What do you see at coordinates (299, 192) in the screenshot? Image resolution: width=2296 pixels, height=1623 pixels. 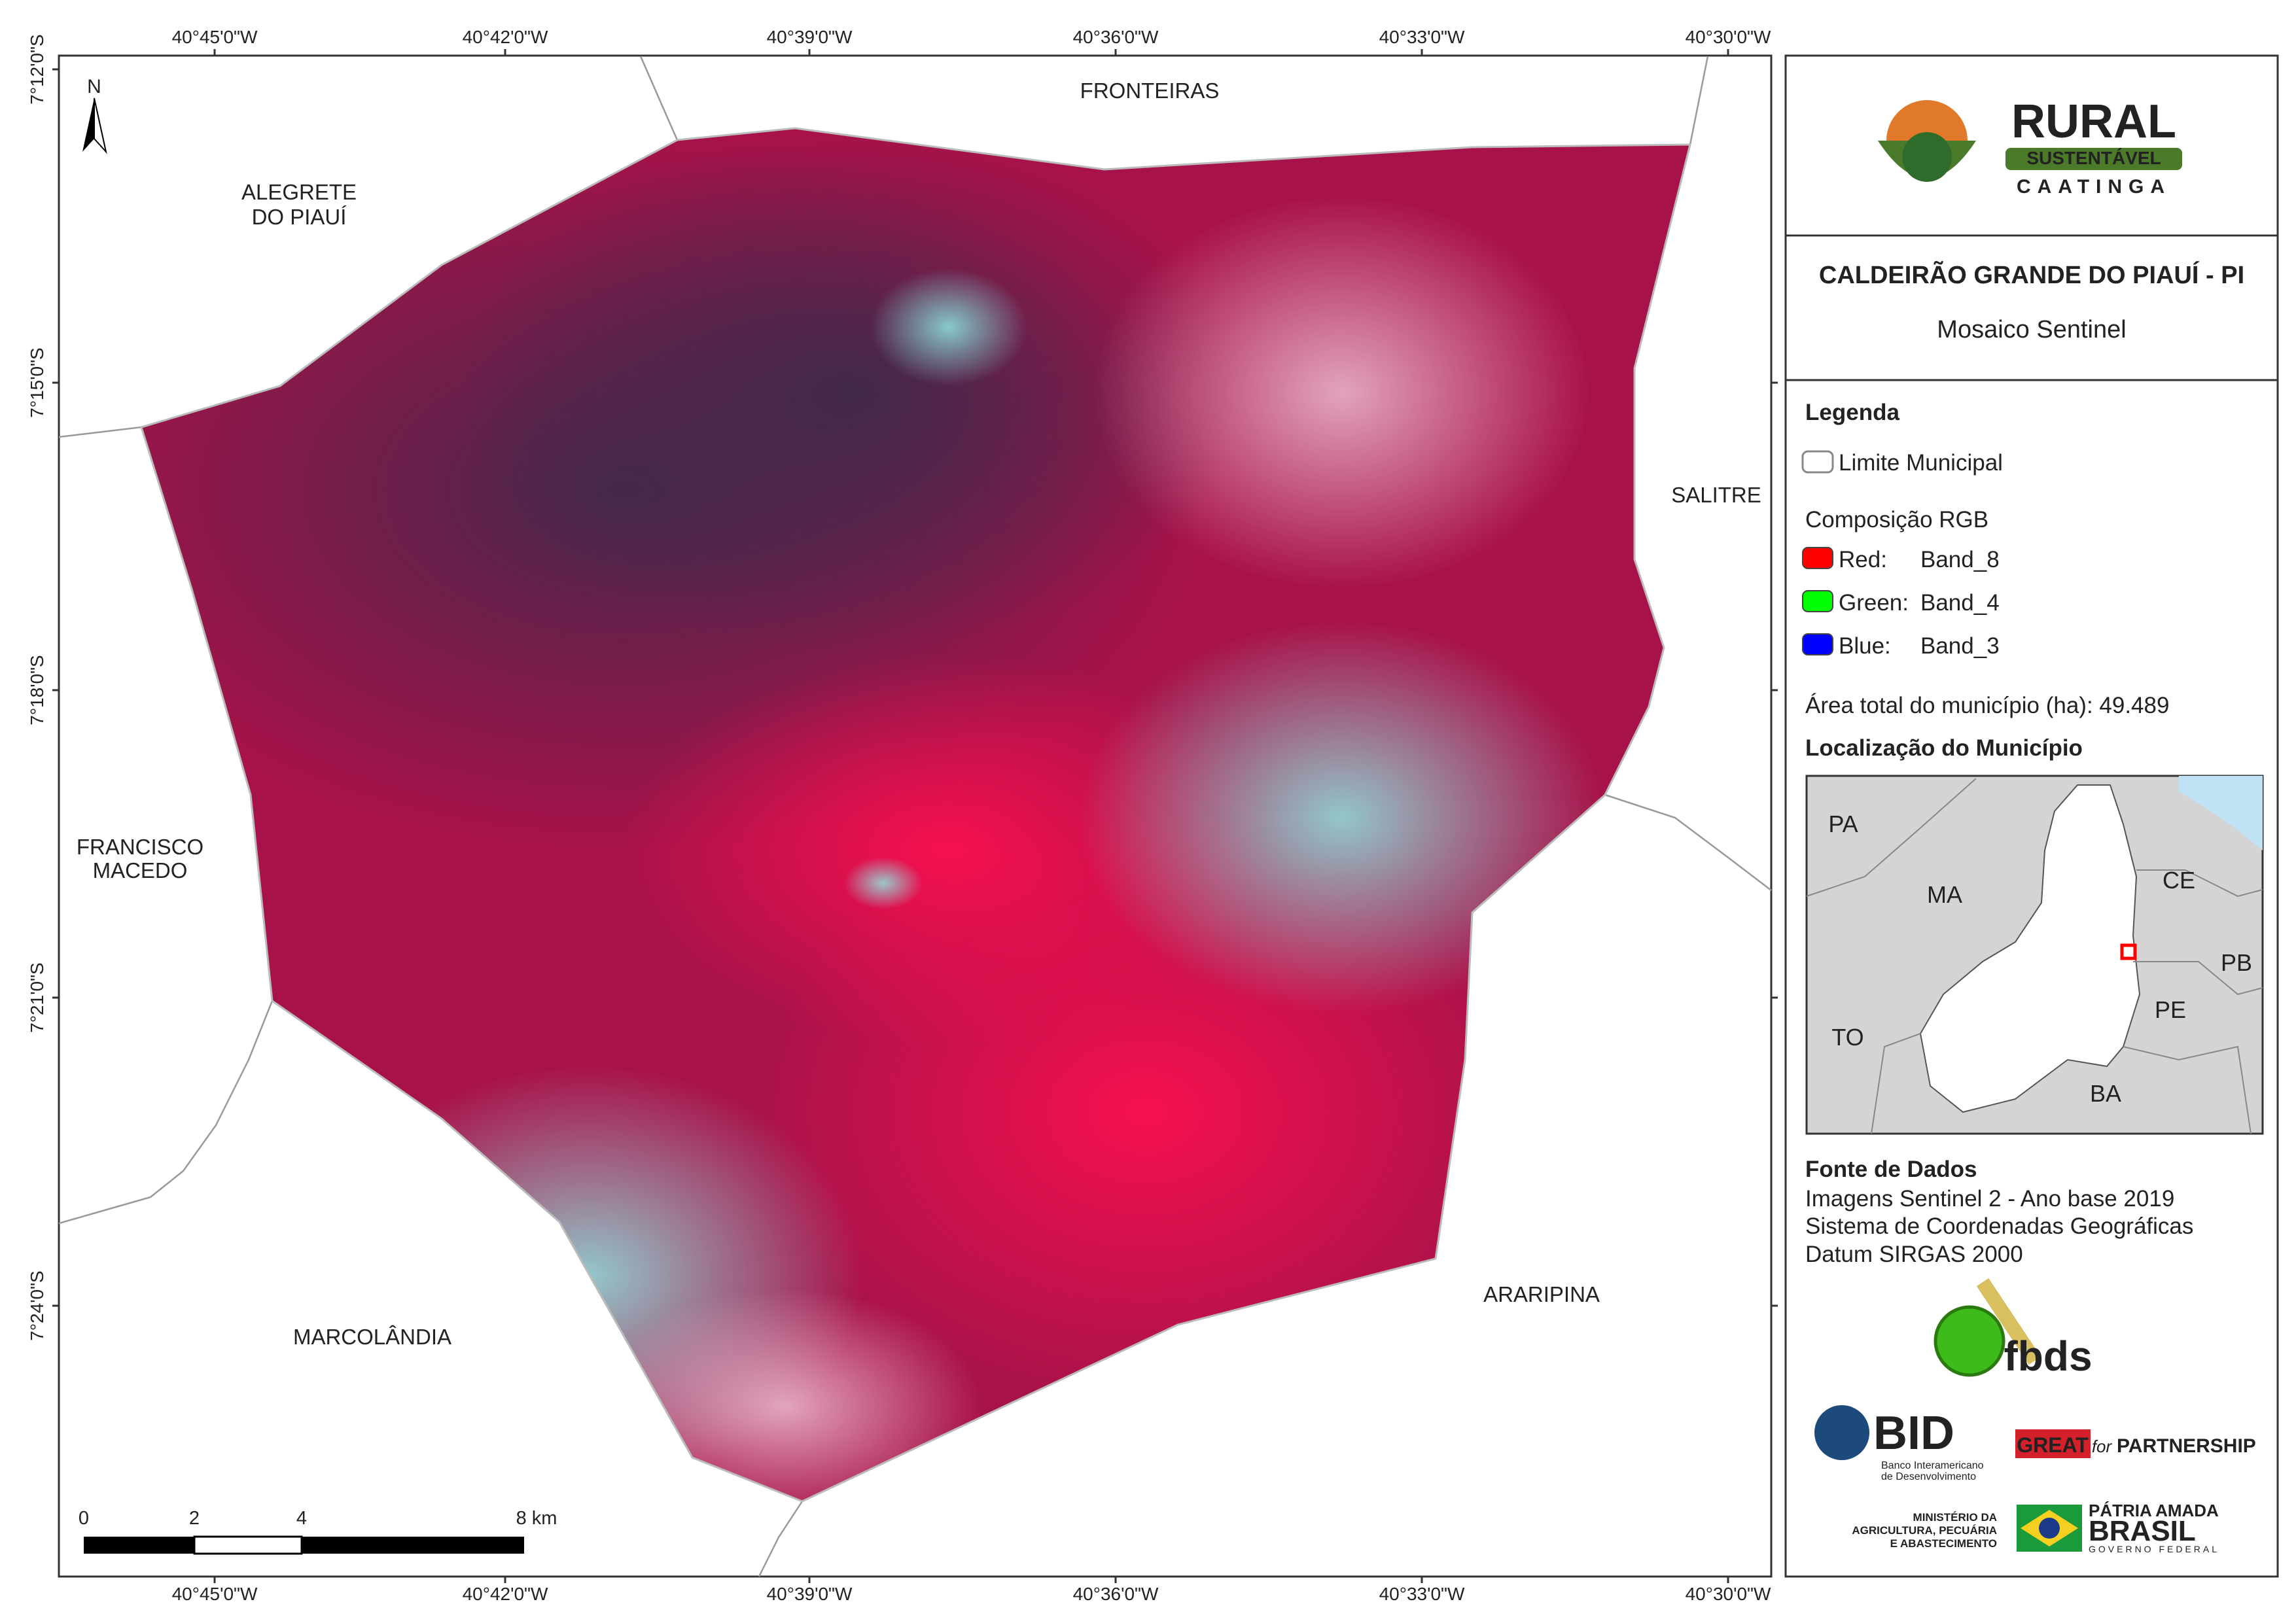 I see `place-label: ALEGRETE` at bounding box center [299, 192].